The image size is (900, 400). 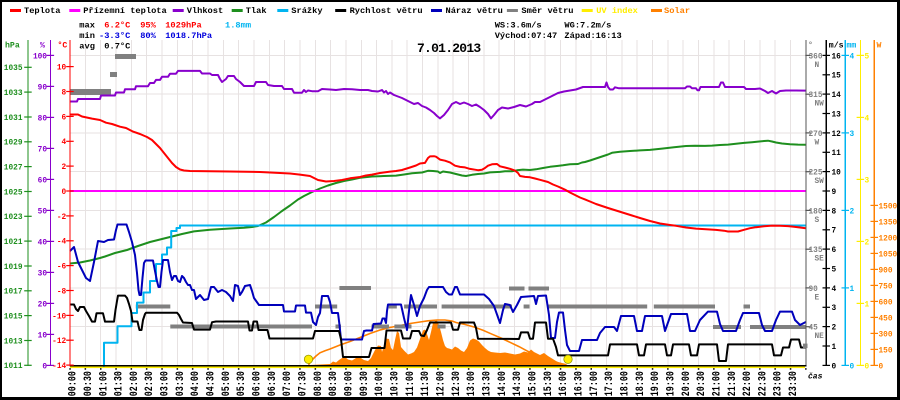 What do you see at coordinates (205, 11) in the screenshot?
I see `svg-text: Vlhkost` at bounding box center [205, 11].